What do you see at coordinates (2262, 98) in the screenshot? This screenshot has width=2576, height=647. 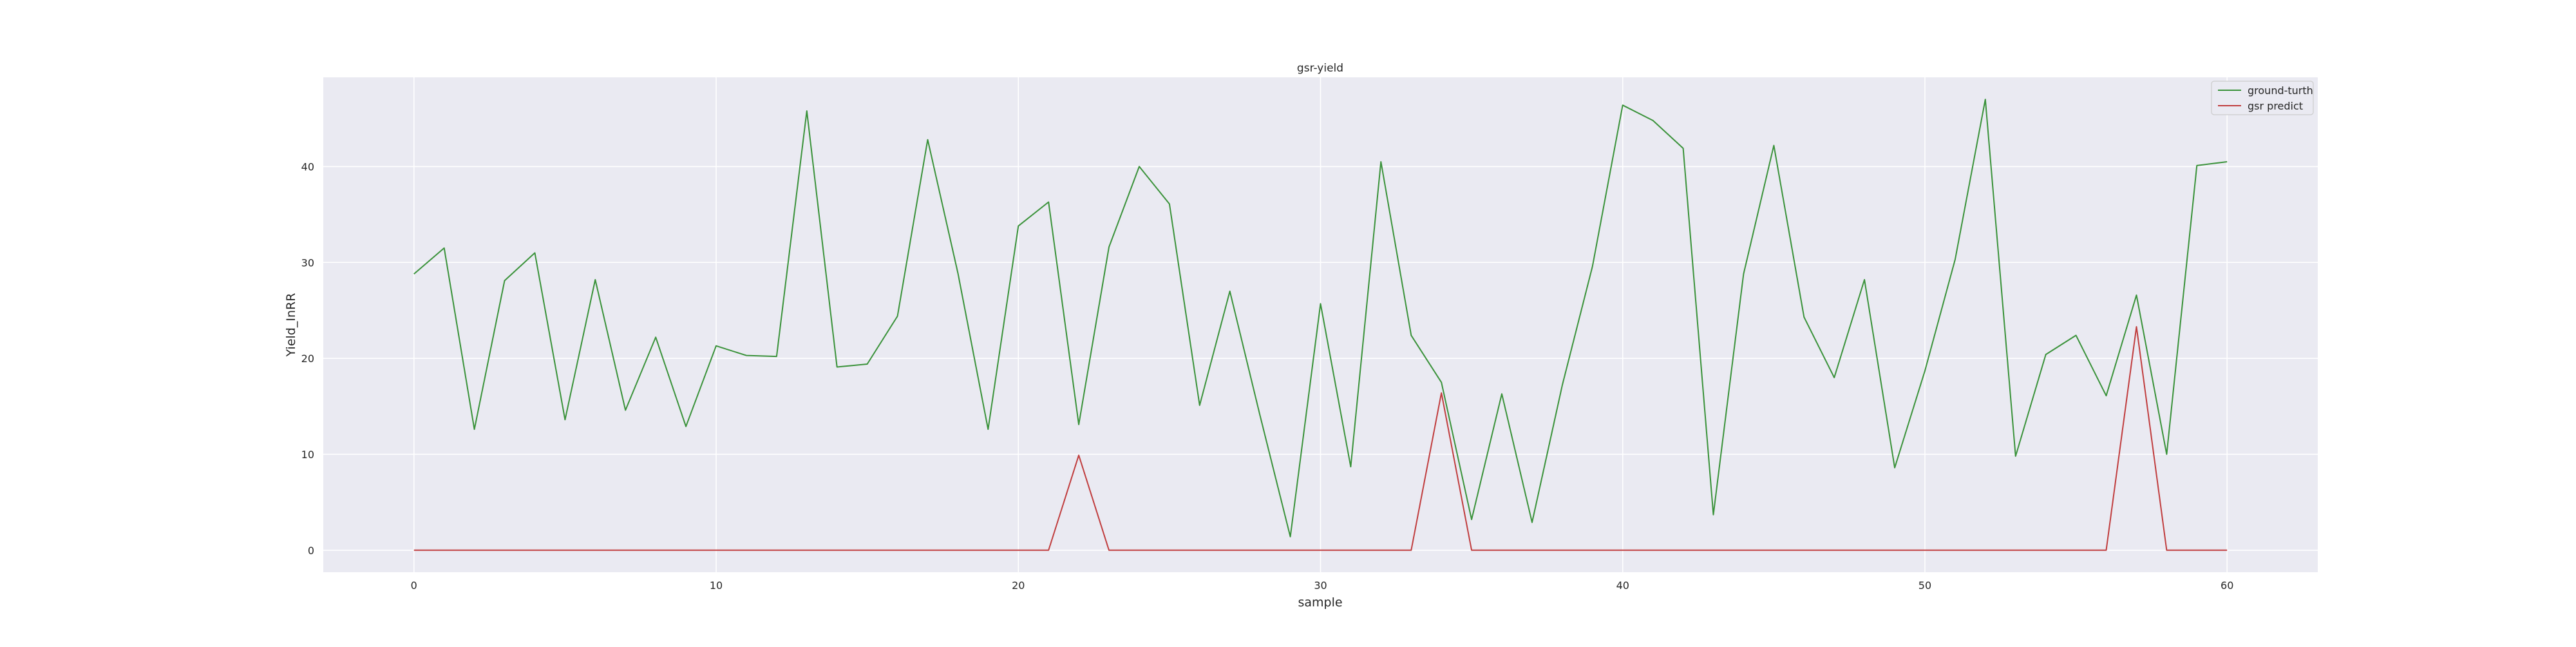 I see `legend: ground-turth gsr predict` at bounding box center [2262, 98].